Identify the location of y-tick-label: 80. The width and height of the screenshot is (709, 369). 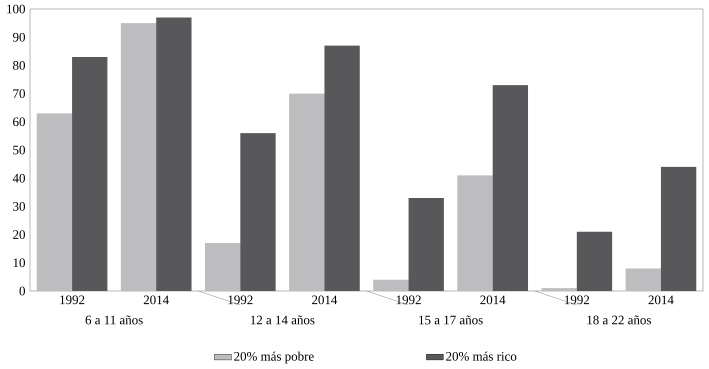
(19, 65).